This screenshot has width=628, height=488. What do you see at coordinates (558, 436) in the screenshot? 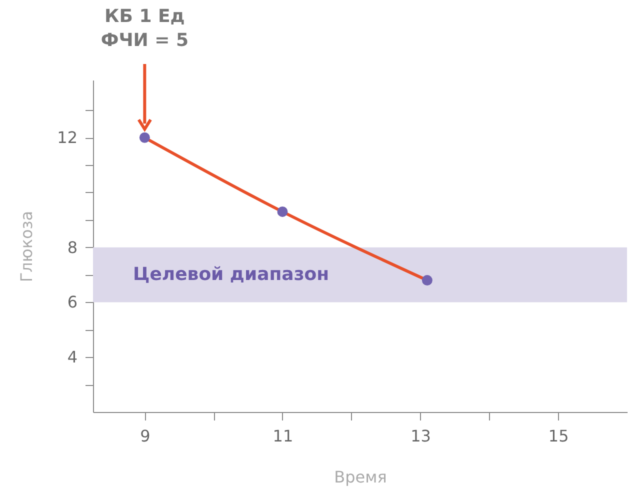
I see `x-tick-label: 15` at bounding box center [558, 436].